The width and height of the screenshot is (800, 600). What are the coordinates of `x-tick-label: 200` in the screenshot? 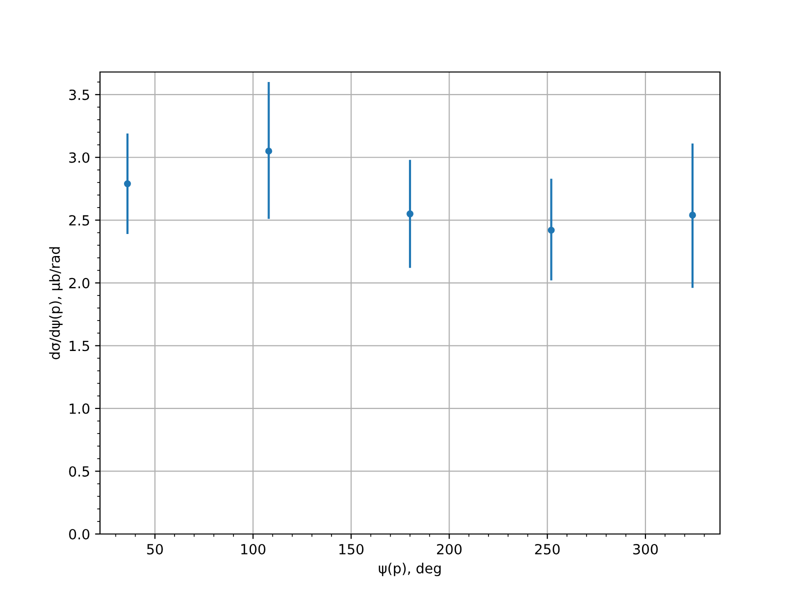 It's located at (449, 549).